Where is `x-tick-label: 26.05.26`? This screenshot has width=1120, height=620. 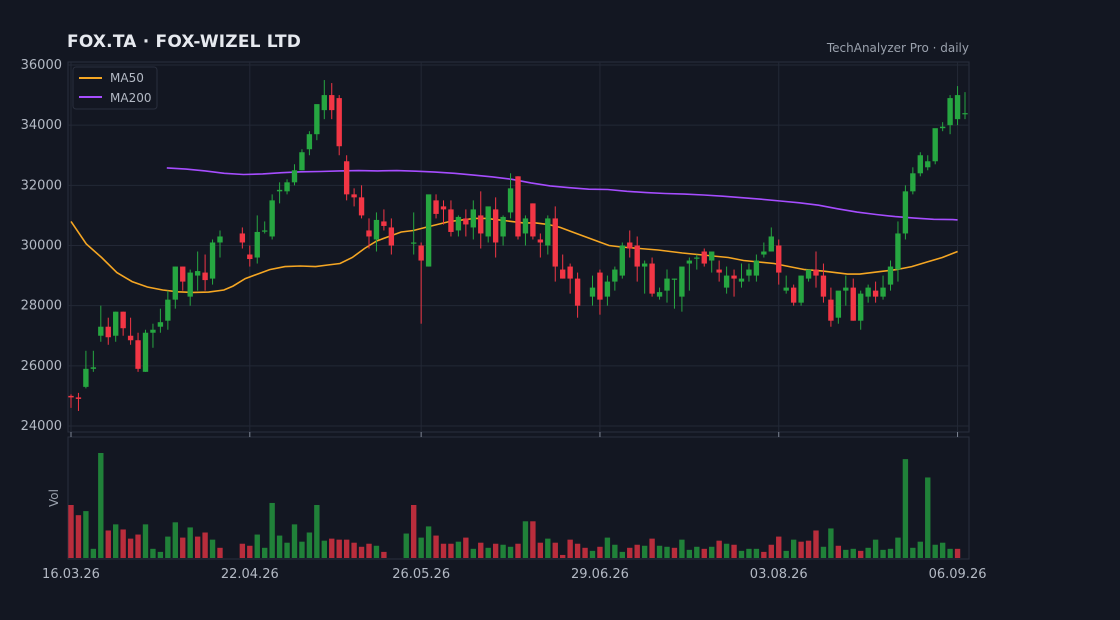 x-tick-label: 26.05.26 is located at coordinates (421, 574).